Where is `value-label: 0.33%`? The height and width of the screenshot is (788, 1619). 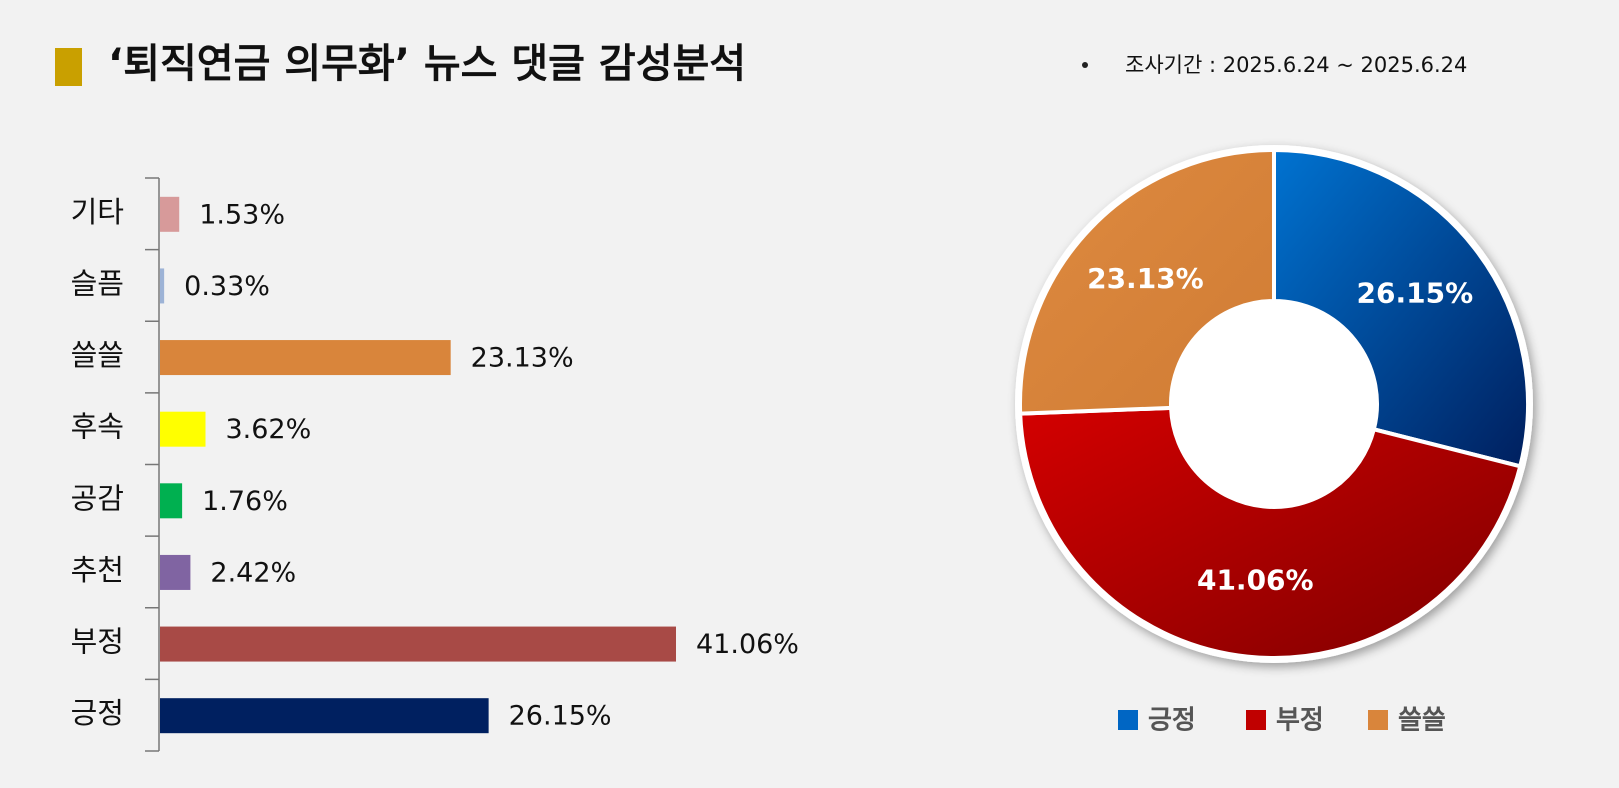
value-label: 0.33% is located at coordinates (227, 286).